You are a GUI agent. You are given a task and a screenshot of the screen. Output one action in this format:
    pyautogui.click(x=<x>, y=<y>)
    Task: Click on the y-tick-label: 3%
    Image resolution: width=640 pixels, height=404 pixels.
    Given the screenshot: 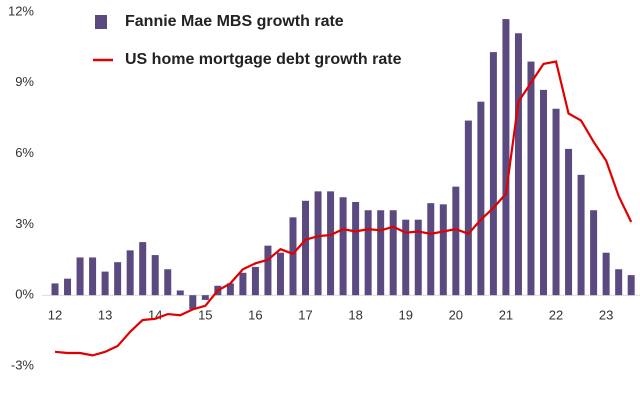 What is the action you would take?
    pyautogui.click(x=24, y=223)
    